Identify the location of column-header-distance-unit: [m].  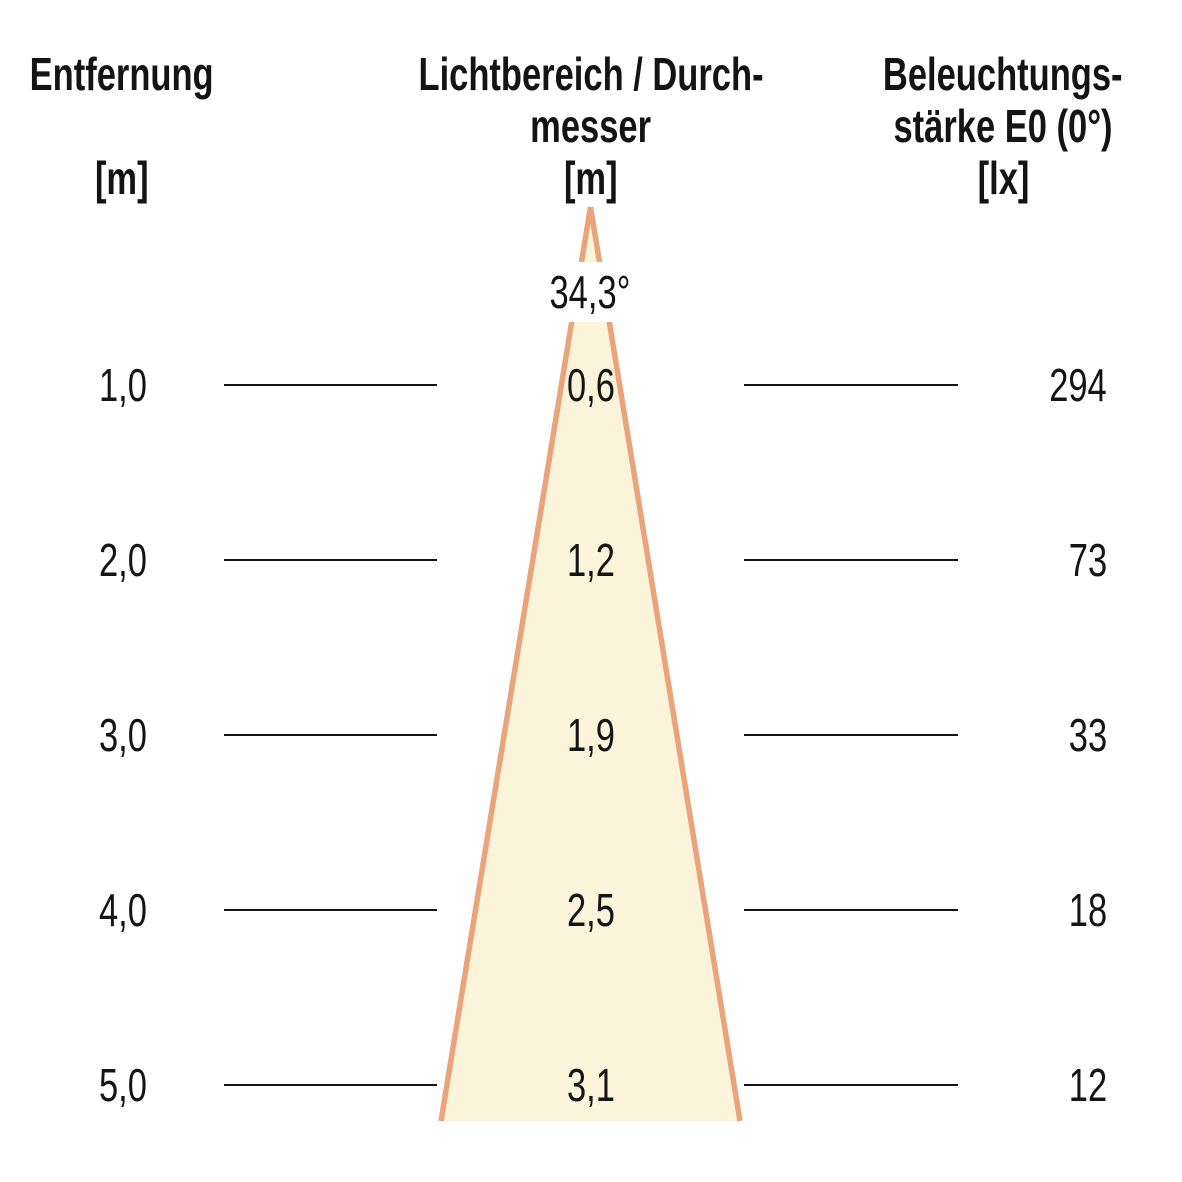
(122, 178).